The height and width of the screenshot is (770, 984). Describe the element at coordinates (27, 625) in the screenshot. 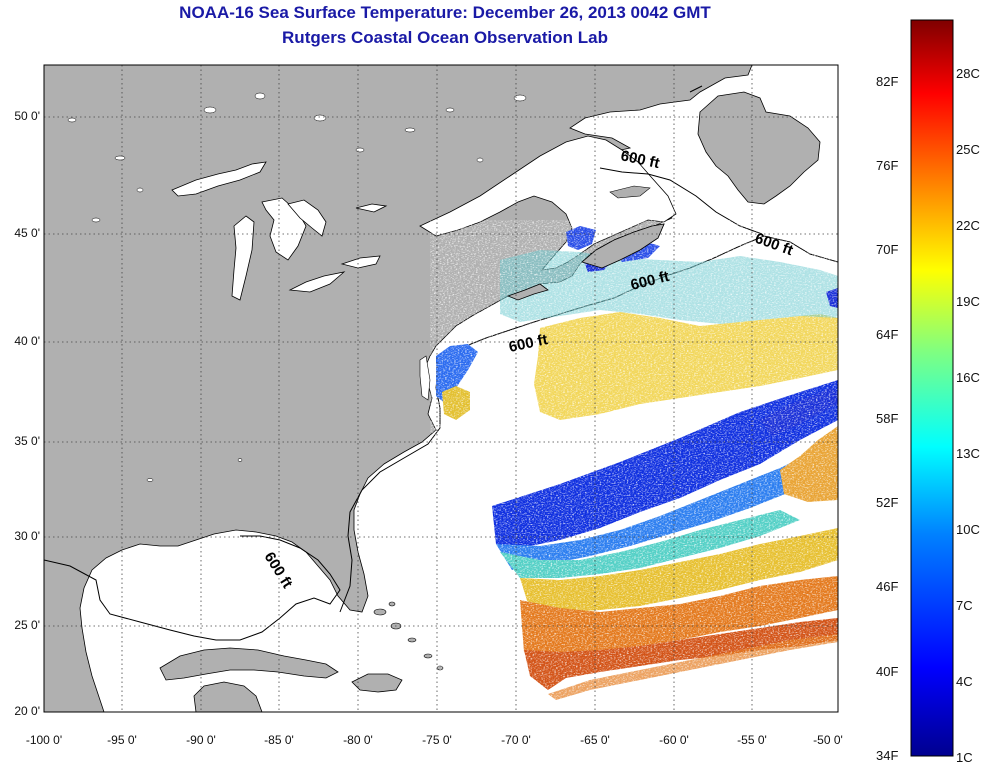

I see `lat-label: 25 0'` at that location.